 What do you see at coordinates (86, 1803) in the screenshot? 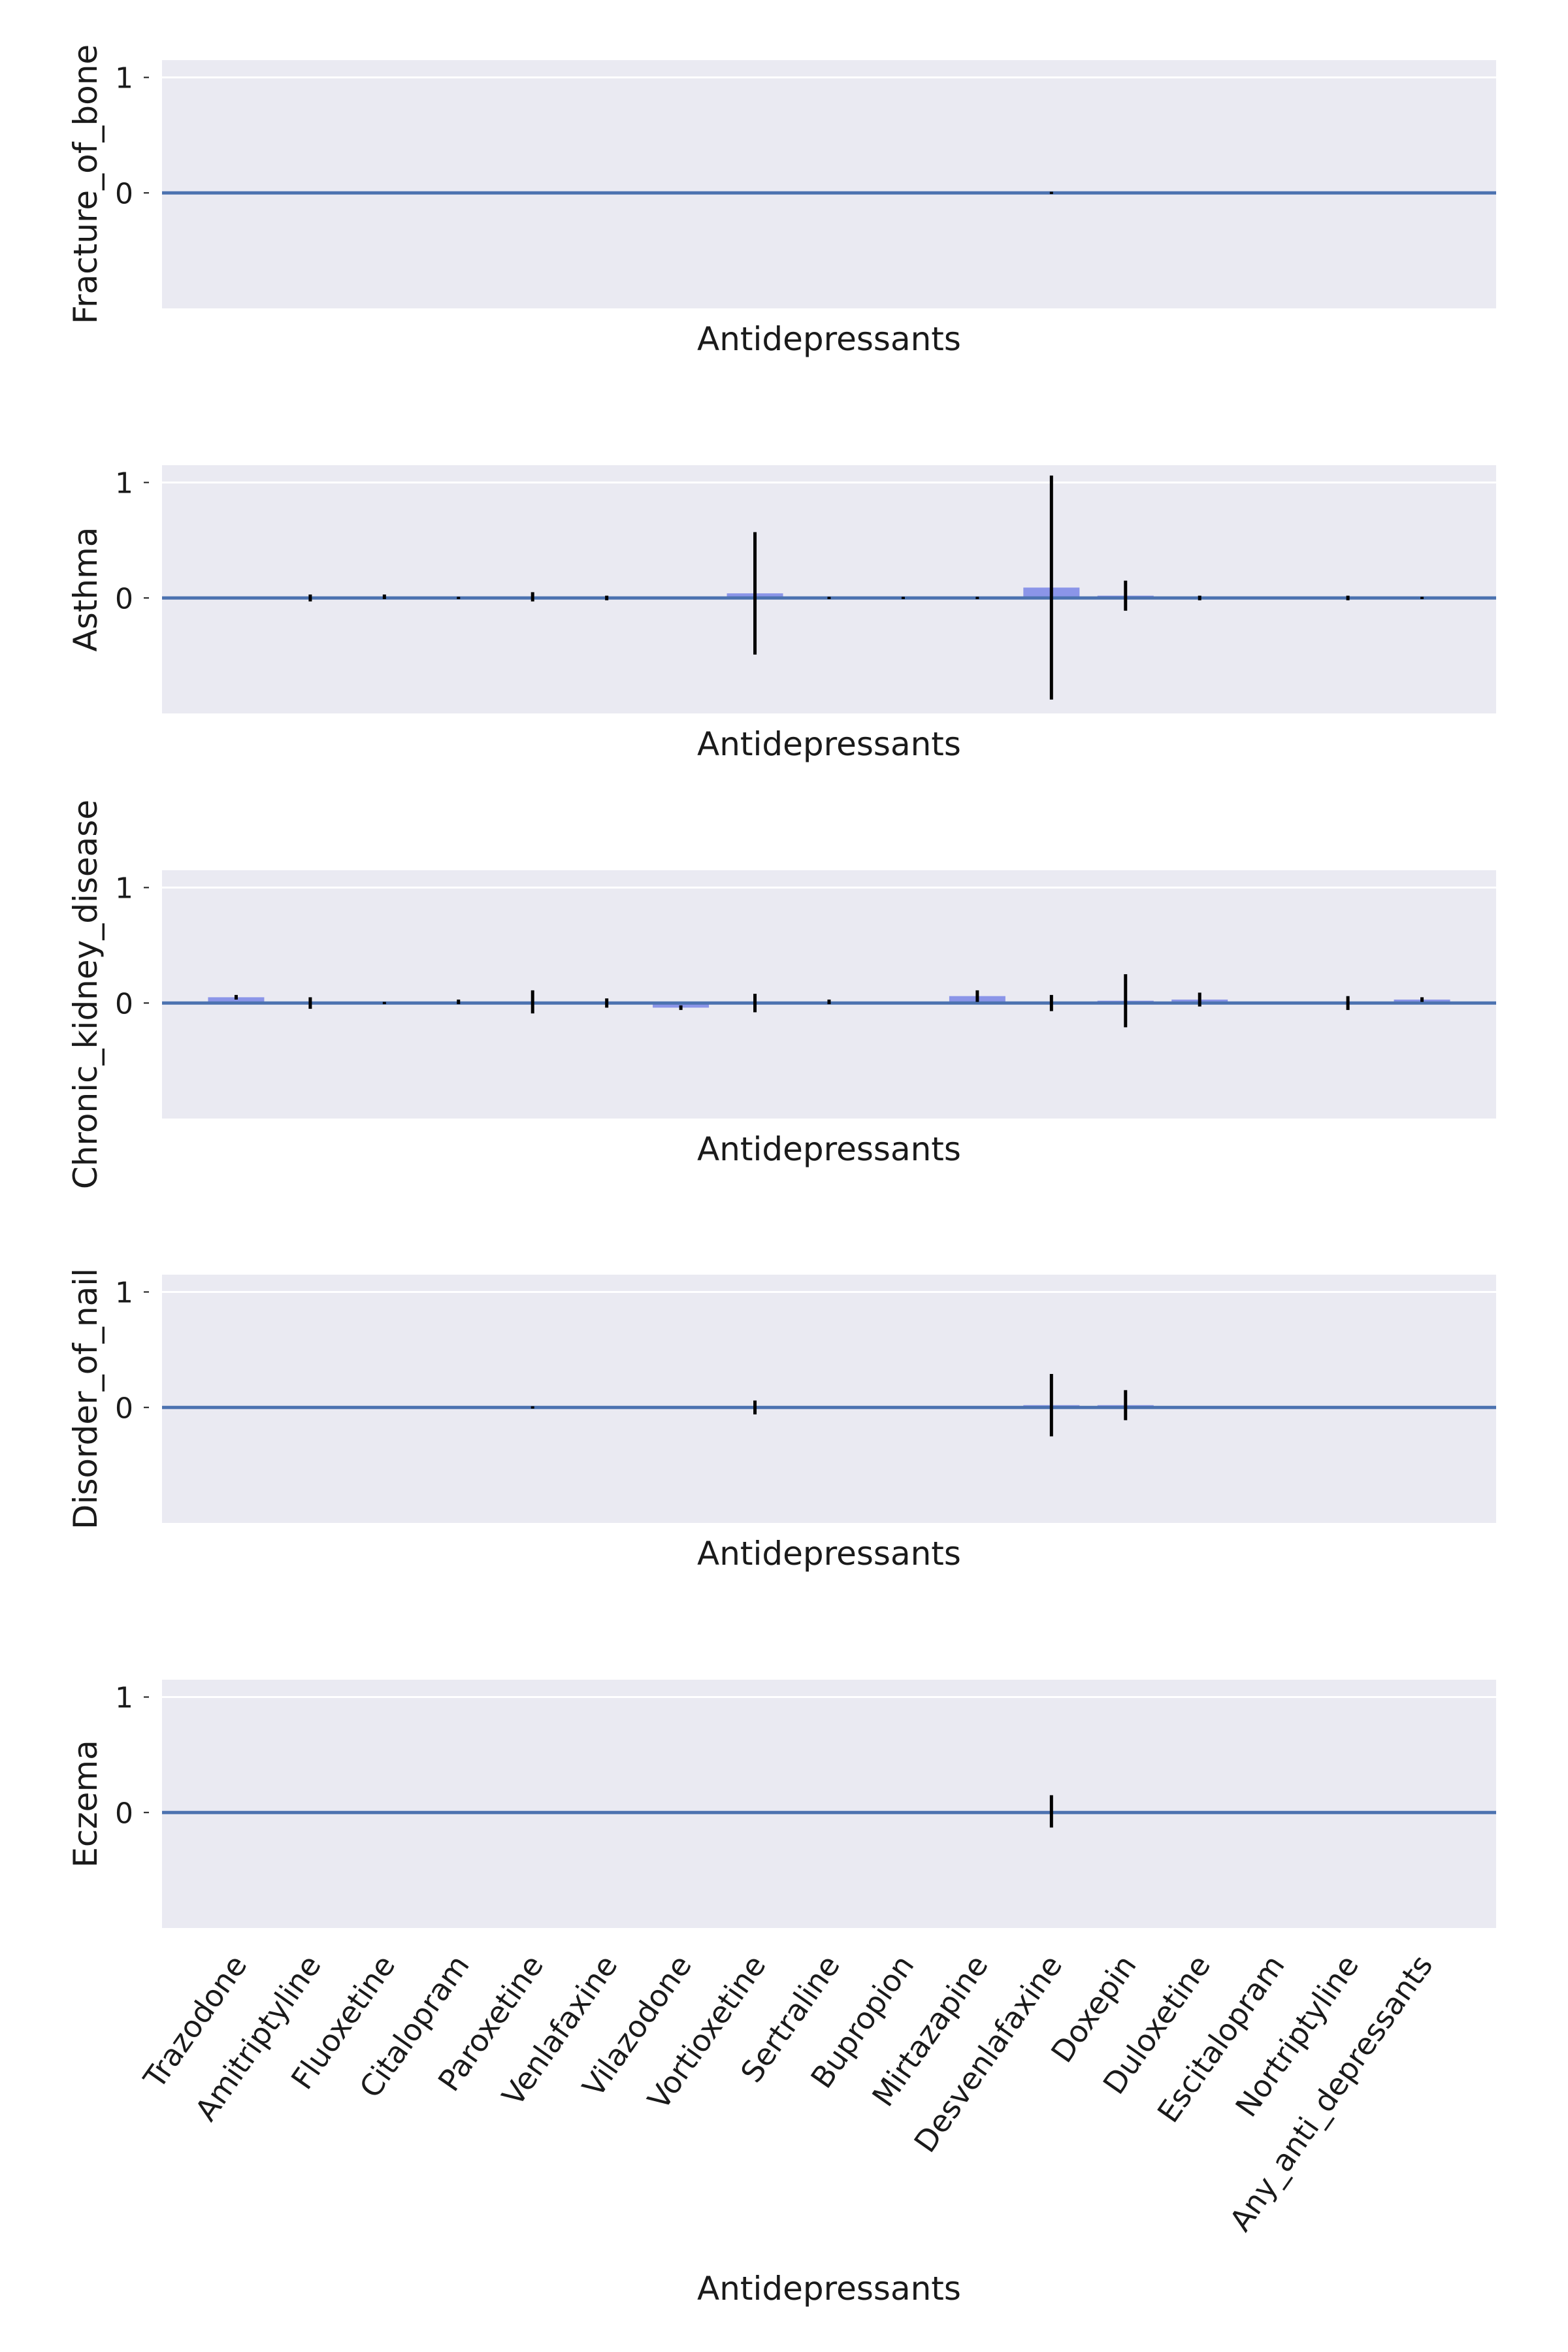
I see `y-axis-label: Eczema` at bounding box center [86, 1803].